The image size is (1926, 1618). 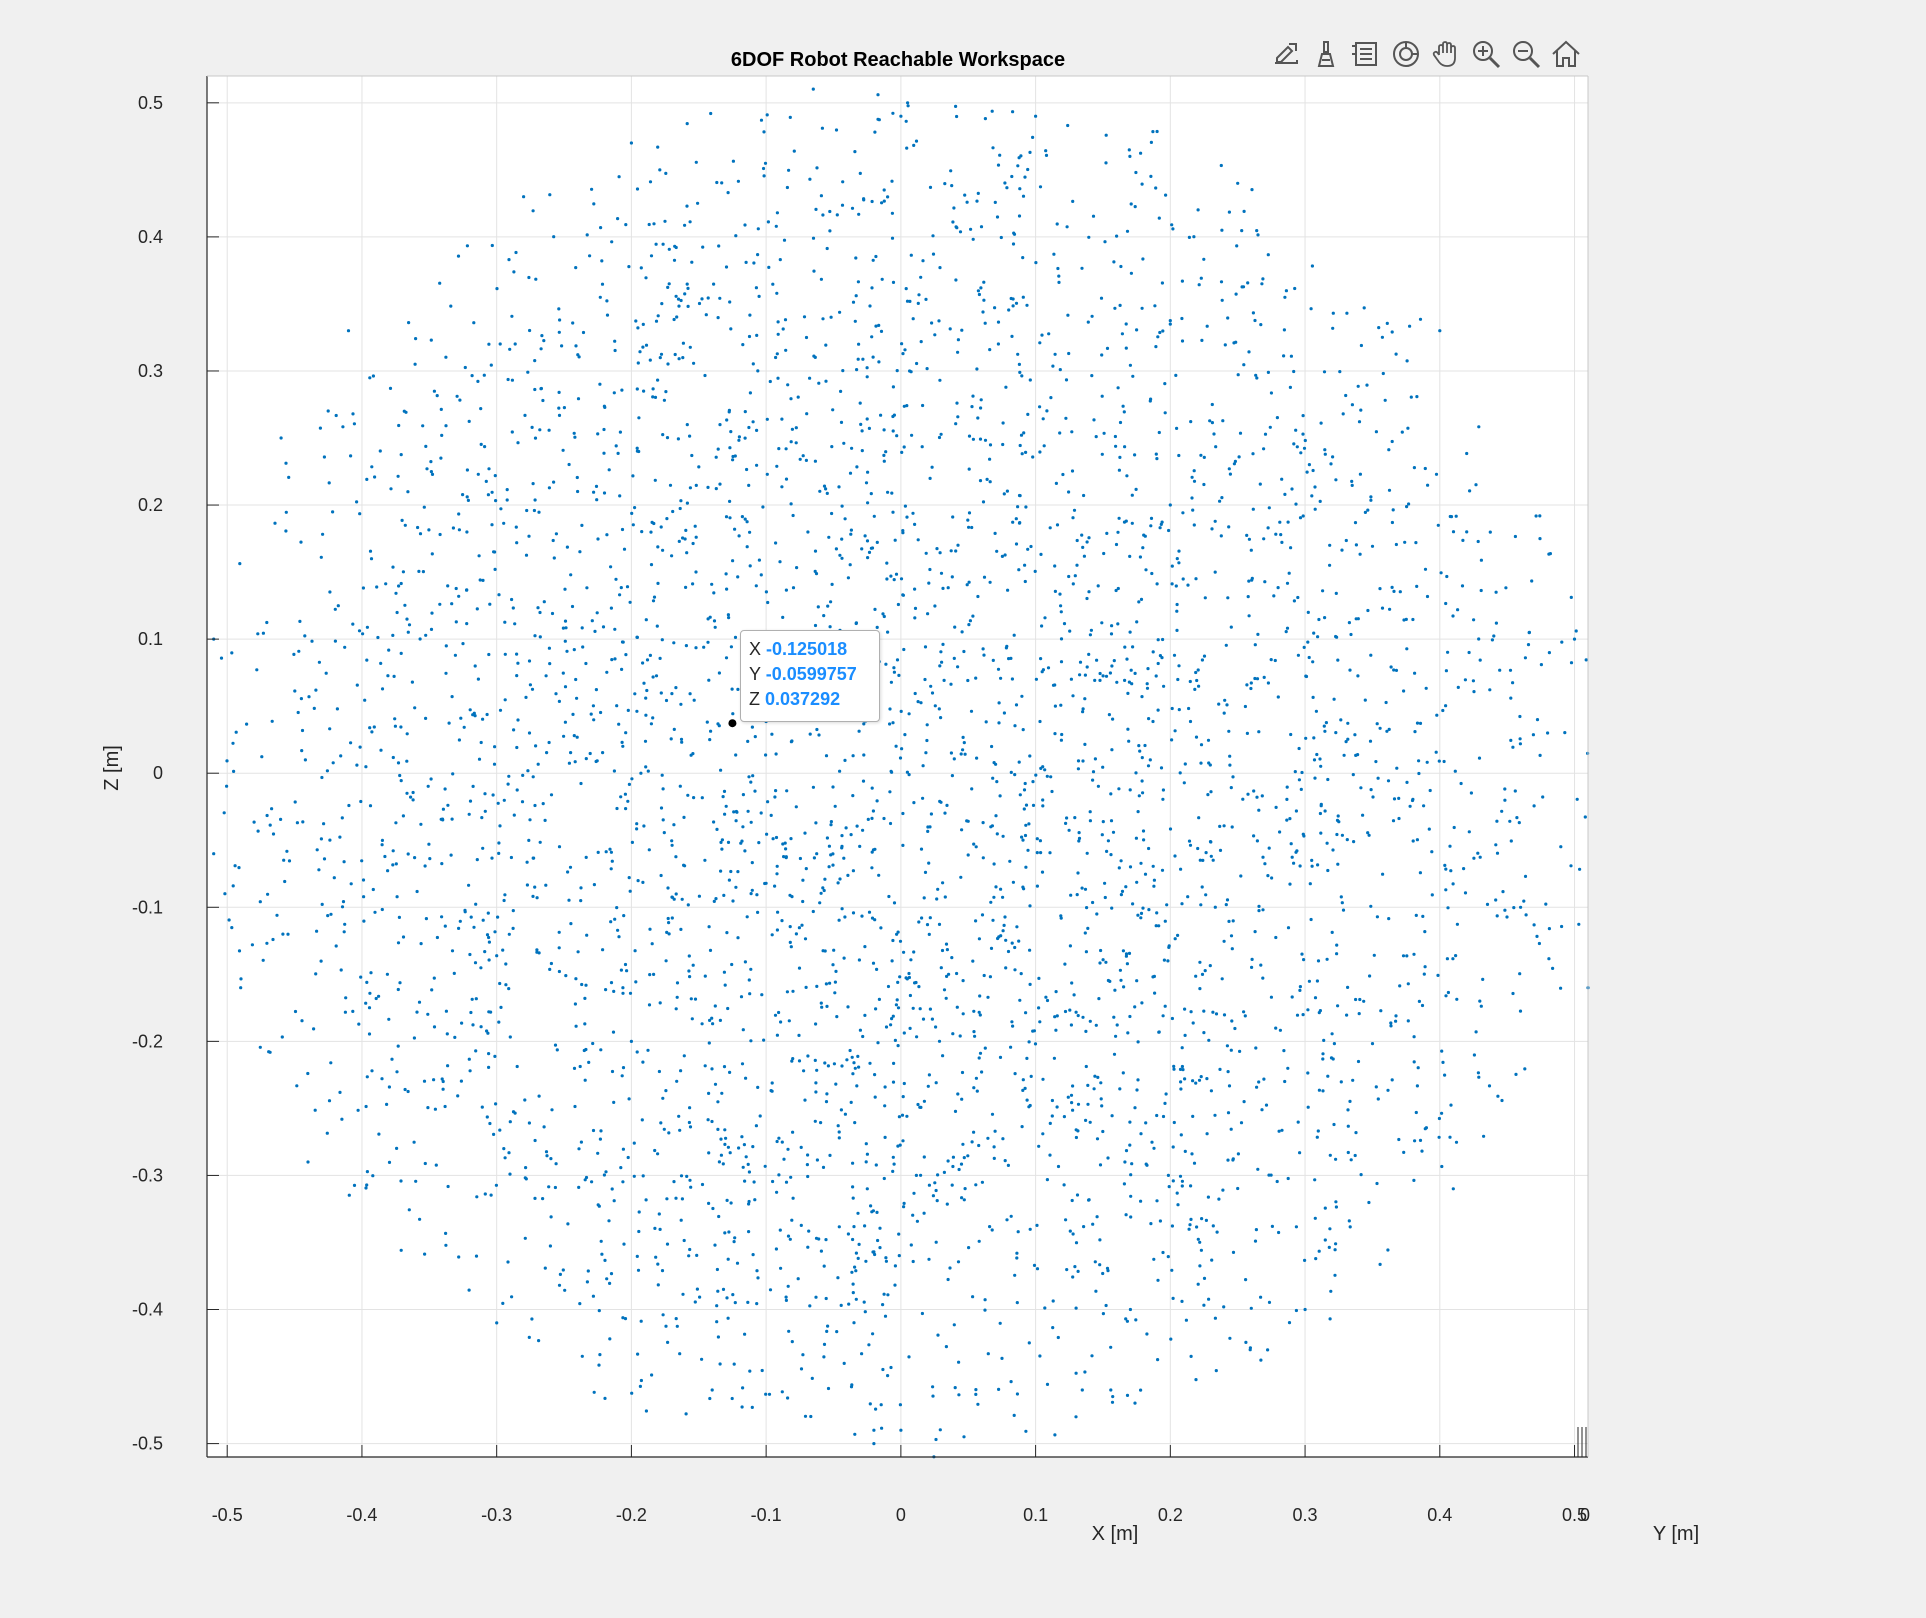 I want to click on home-button, so click(x=1566, y=54).